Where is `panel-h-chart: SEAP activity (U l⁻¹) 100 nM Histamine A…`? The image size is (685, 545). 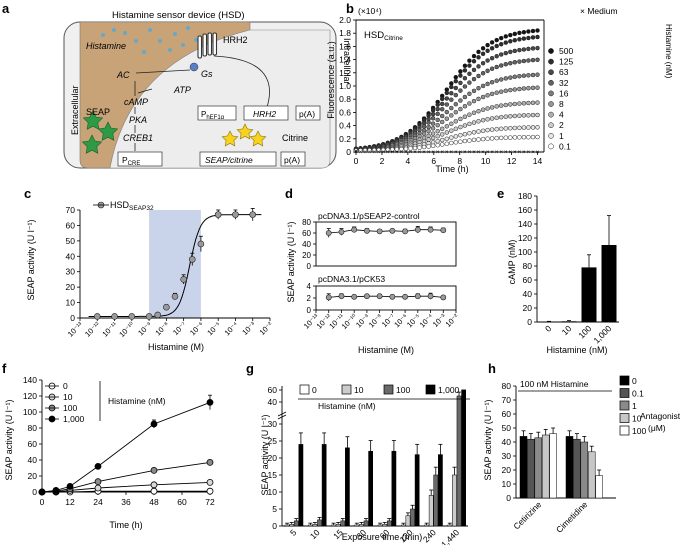 panel-h-chart: SEAP activity (U l⁻¹) 100 nM Histamine A… is located at coordinates (582, 455).